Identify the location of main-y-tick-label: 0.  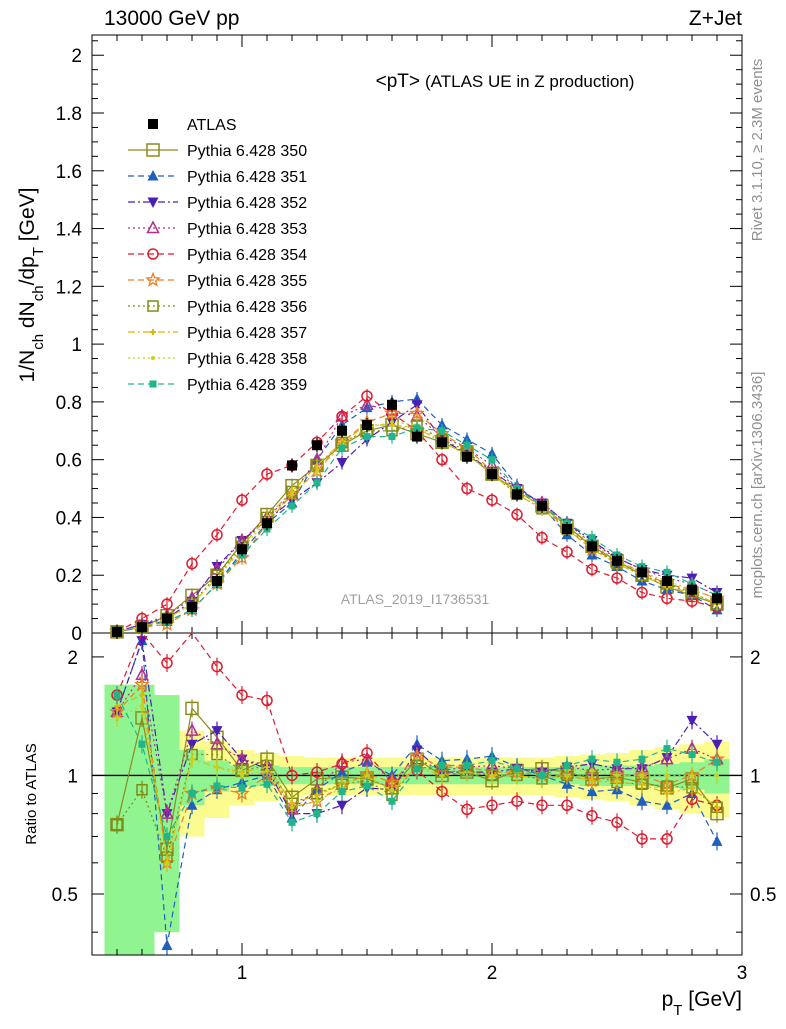
(76, 634).